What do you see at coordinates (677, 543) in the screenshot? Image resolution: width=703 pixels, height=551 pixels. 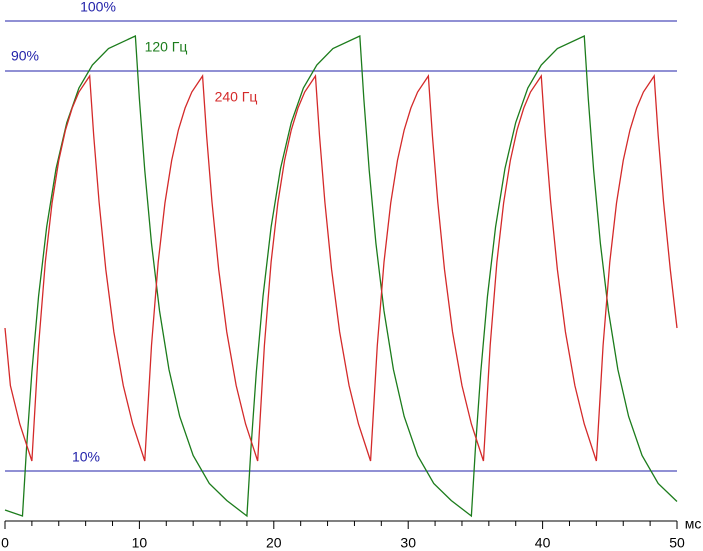 I see `x-tick-label: 50` at bounding box center [677, 543].